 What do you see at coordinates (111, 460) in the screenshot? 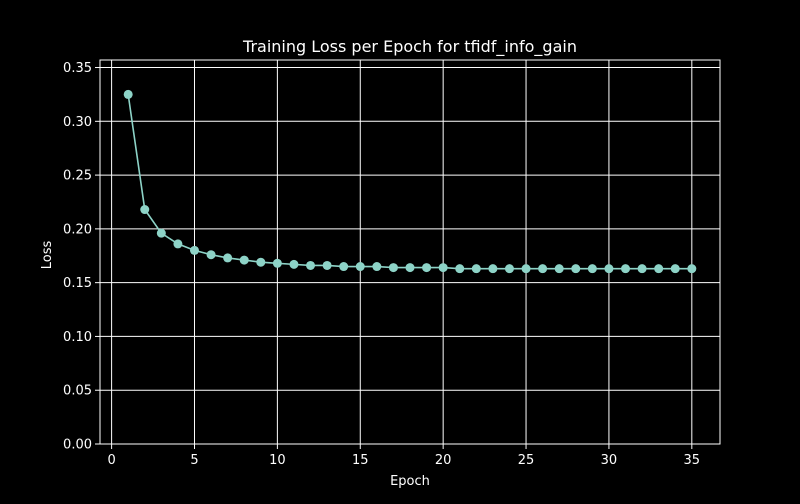
I see `x-tick-label: 0` at bounding box center [111, 460].